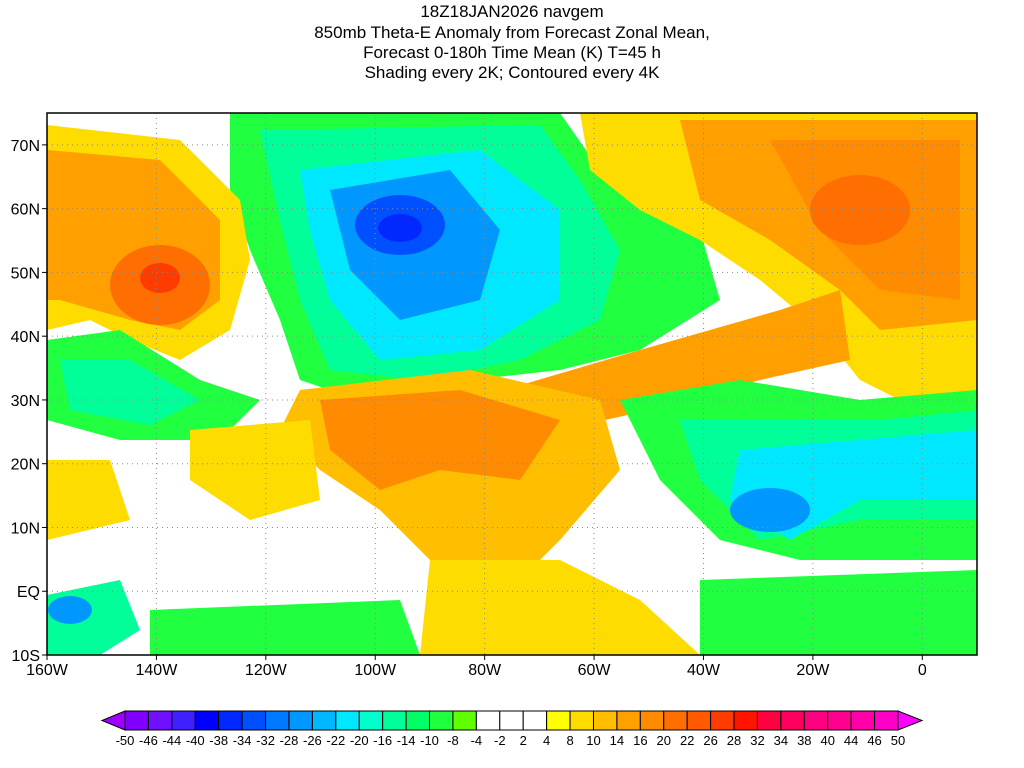 Image resolution: width=1024 pixels, height=768 pixels. I want to click on title-line-4: Shading every 2K; Contoured every 4K, so click(512, 72).